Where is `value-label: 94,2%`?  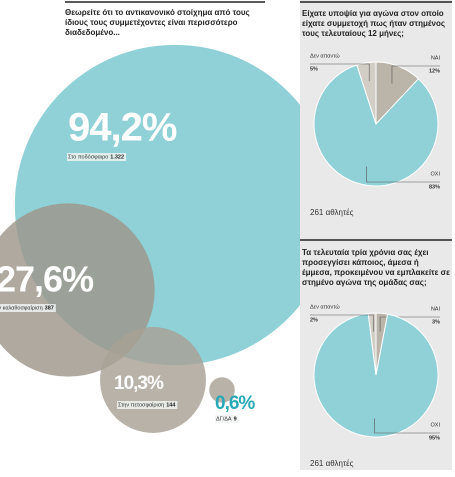 value-label: 94,2% is located at coordinates (122, 128).